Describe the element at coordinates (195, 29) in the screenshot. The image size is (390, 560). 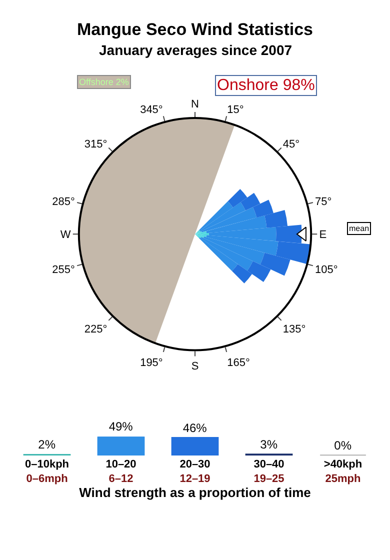
I see `text: Mangue Seco Wind Statistics` at that location.